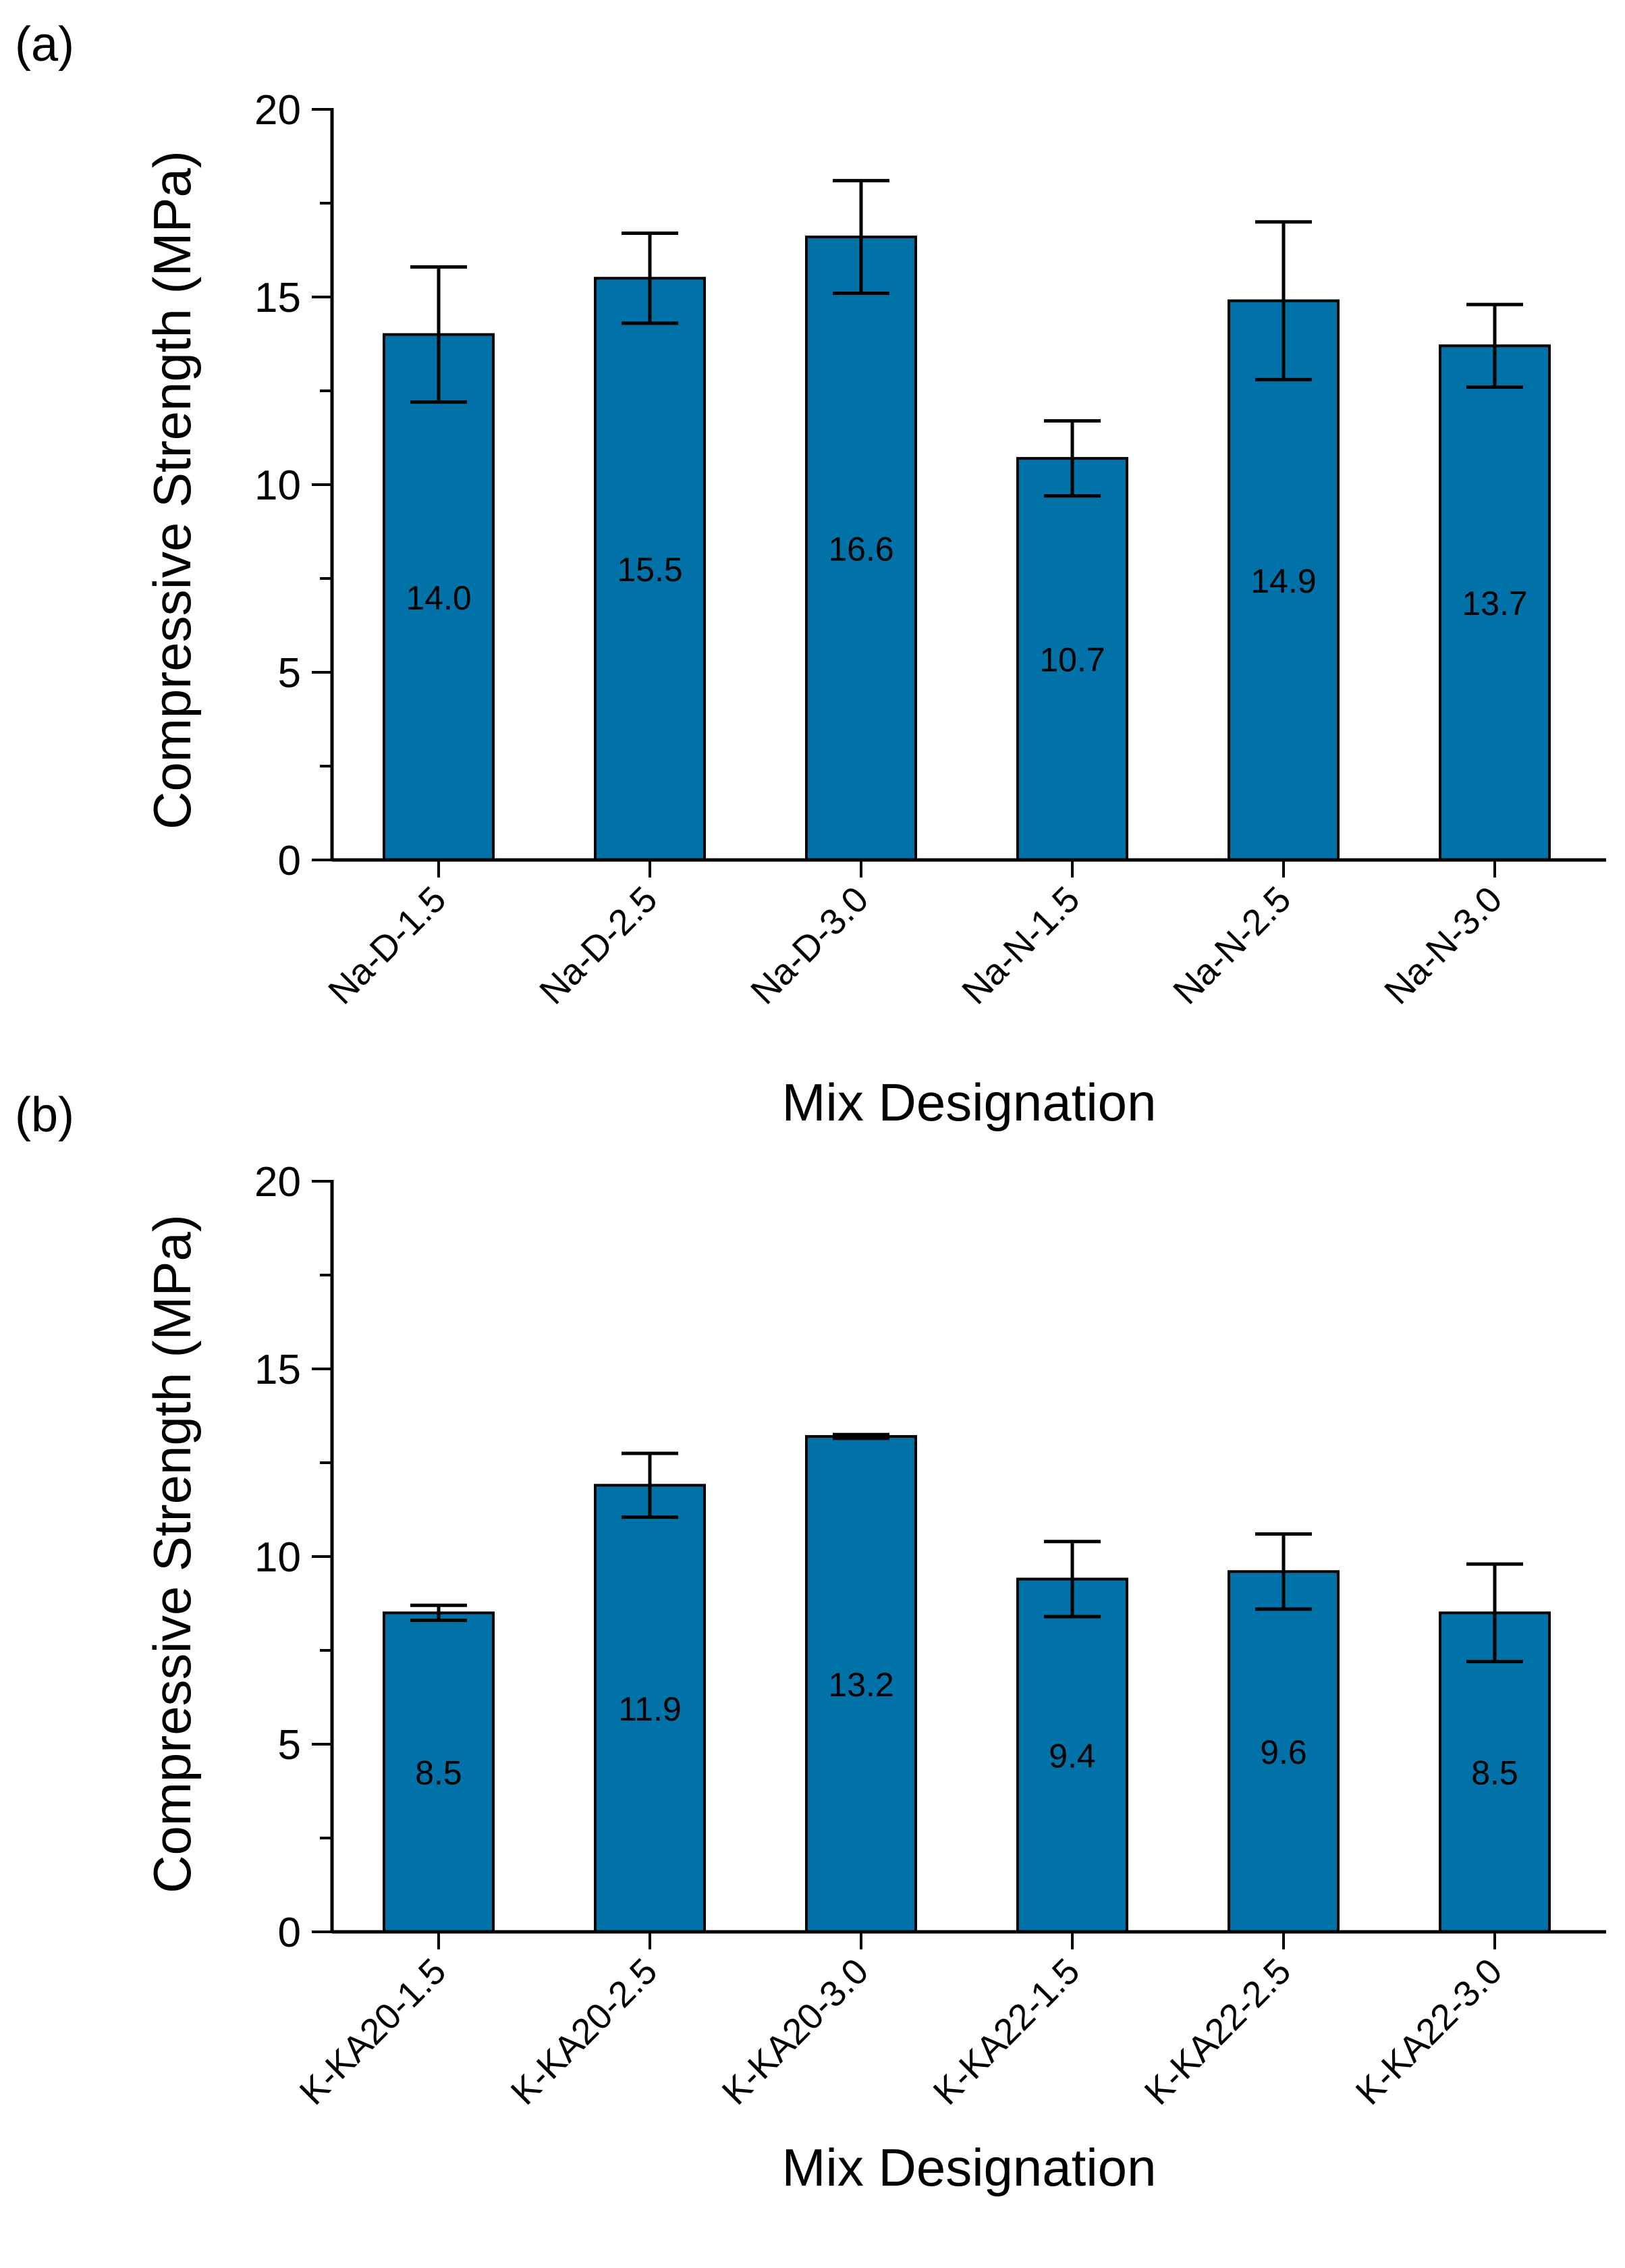 The height and width of the screenshot is (2268, 1625). Describe the element at coordinates (373, 2032) in the screenshot. I see `panel-b-category-label: K-KA20-1.5` at that location.